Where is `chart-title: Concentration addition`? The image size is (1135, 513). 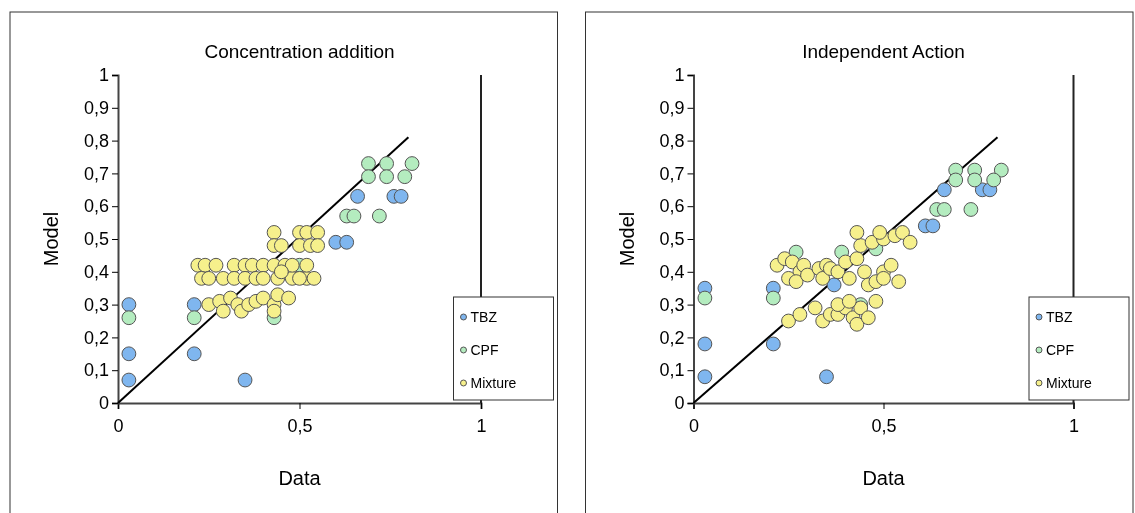
chart-title: Concentration addition is located at coordinates (299, 51).